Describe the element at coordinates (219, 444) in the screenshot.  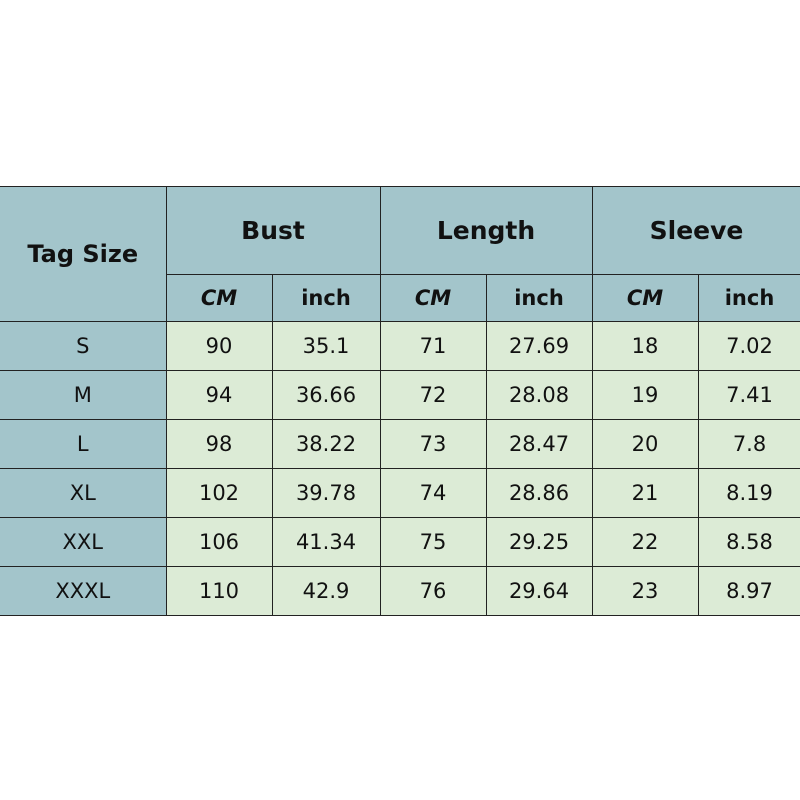
I see `value-cell: 98` at that location.